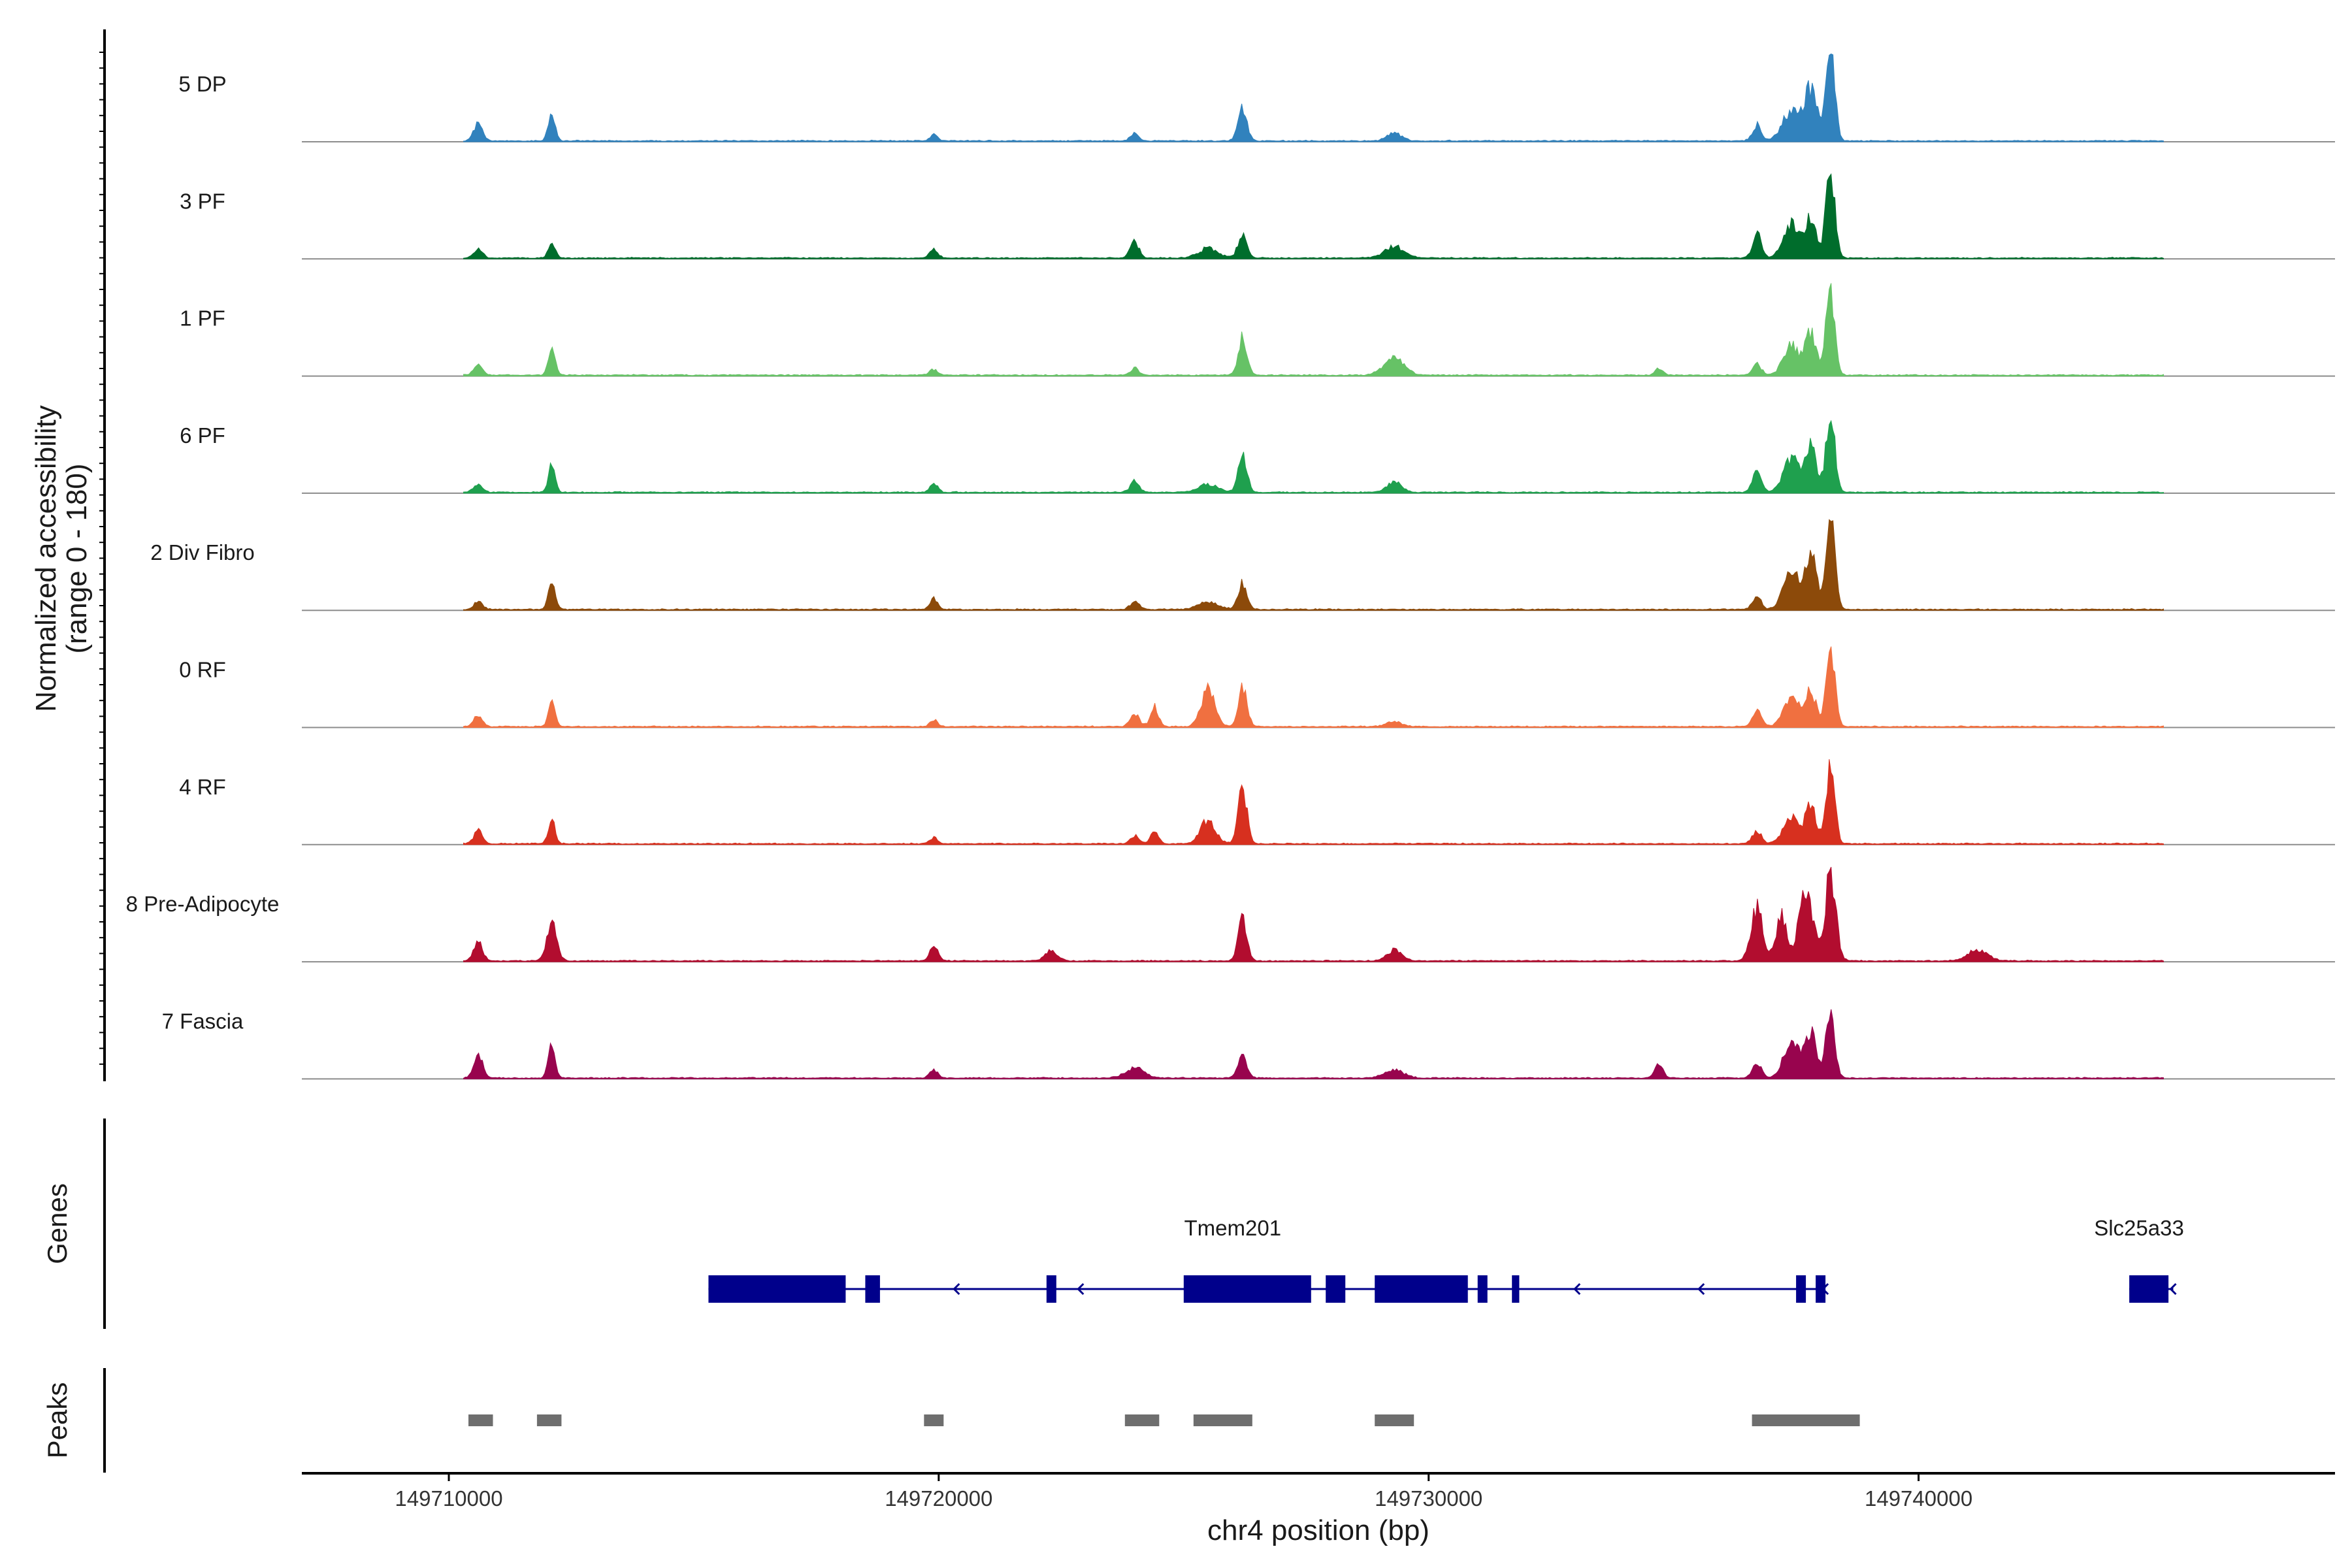 This screenshot has height=1568, width=2352. Describe the element at coordinates (2139, 1228) in the screenshot. I see `gene-label: Slc25a33` at that location.